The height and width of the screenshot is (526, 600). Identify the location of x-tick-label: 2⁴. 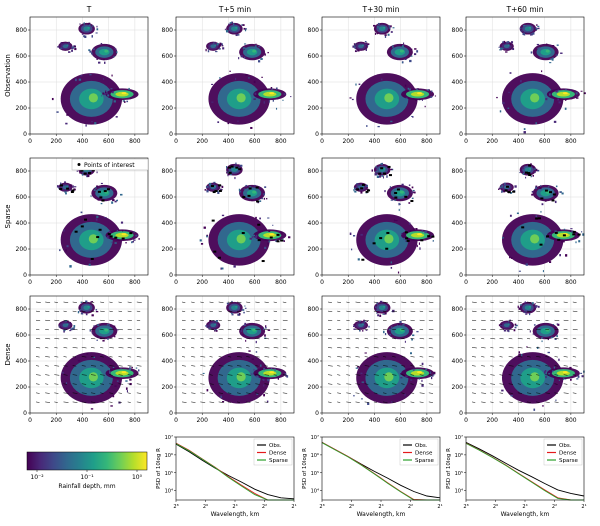
(234, 507).